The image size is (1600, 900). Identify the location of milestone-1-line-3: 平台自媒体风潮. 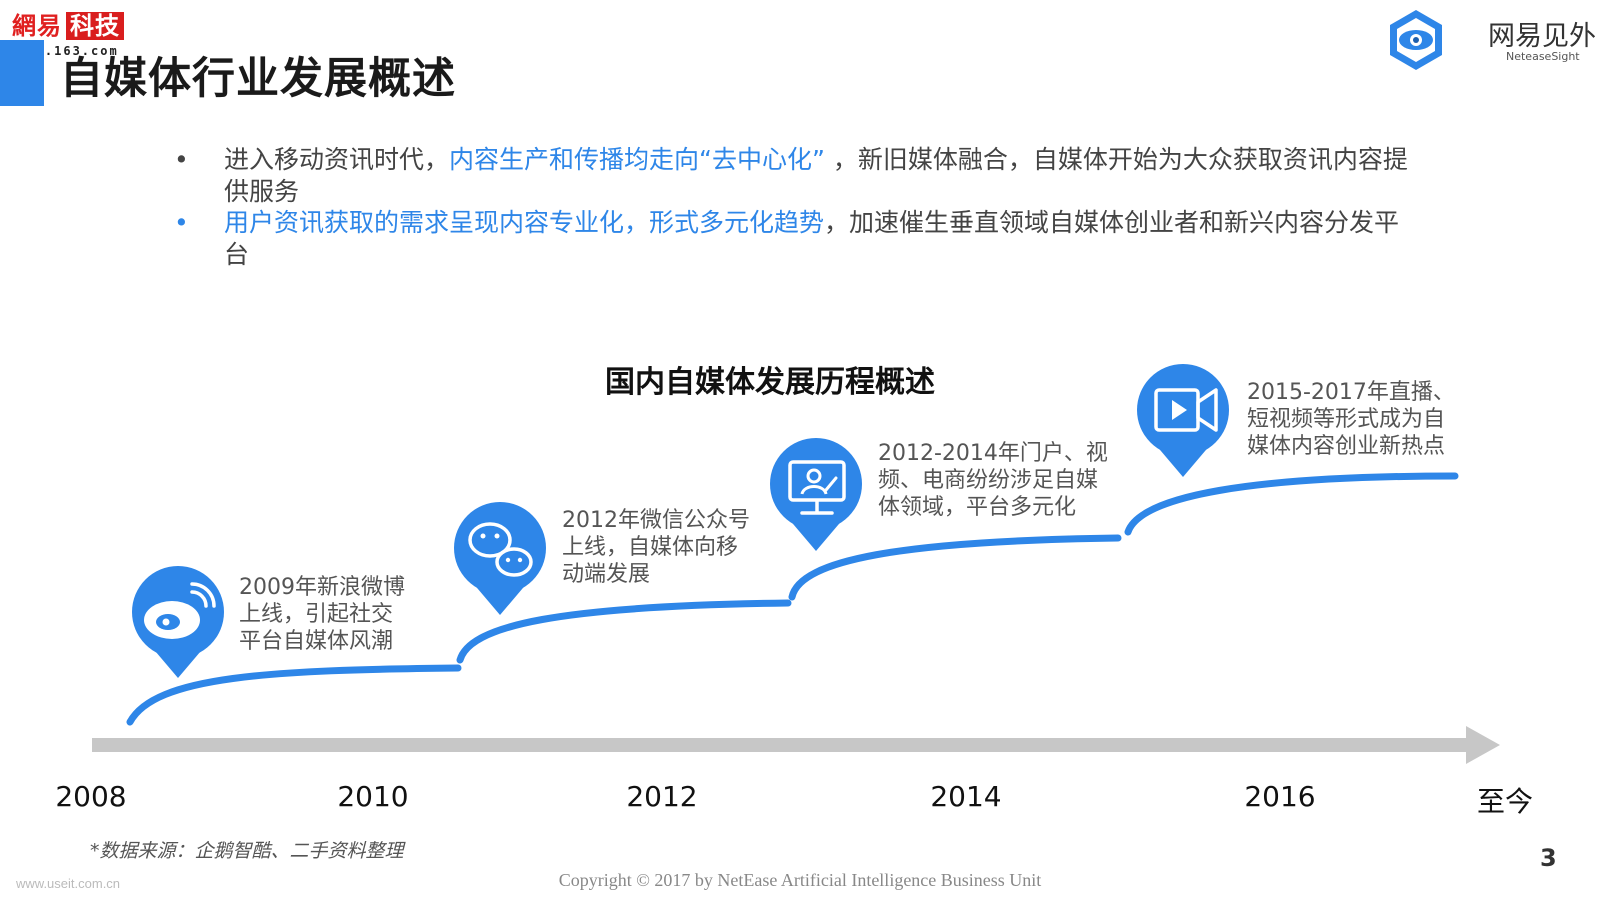
(316, 641).